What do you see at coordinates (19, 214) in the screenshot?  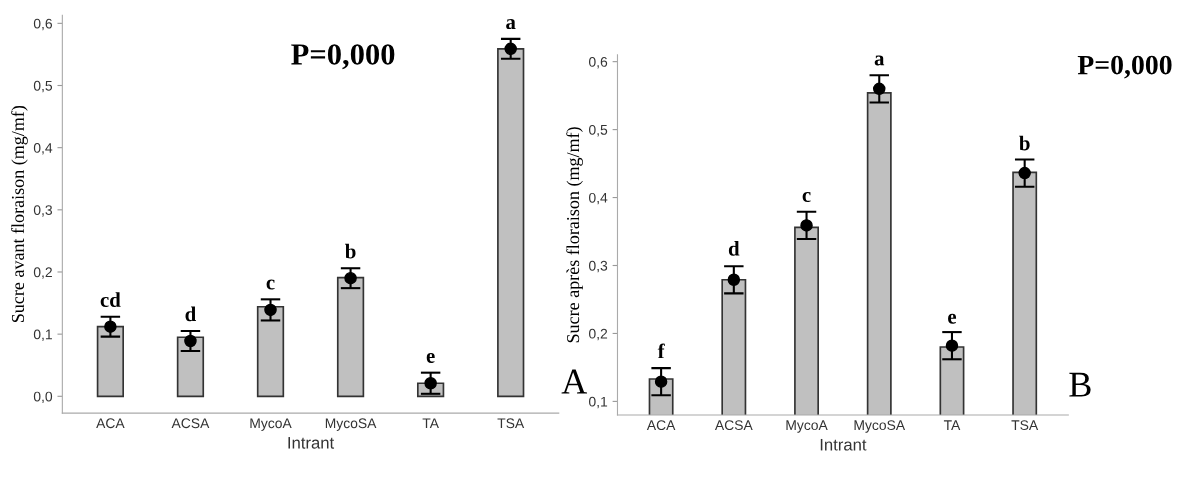 I see `y-axis-title: Sucre avant floraison (mg/mf)` at bounding box center [19, 214].